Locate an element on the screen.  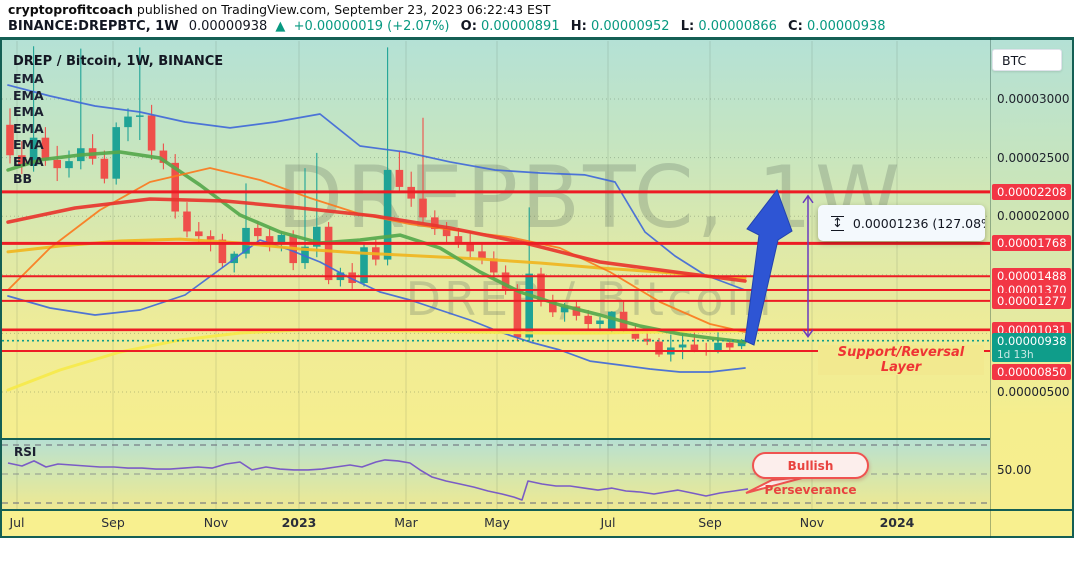
price-level-badge: 0.00001277 is located at coordinates (1031, 300).